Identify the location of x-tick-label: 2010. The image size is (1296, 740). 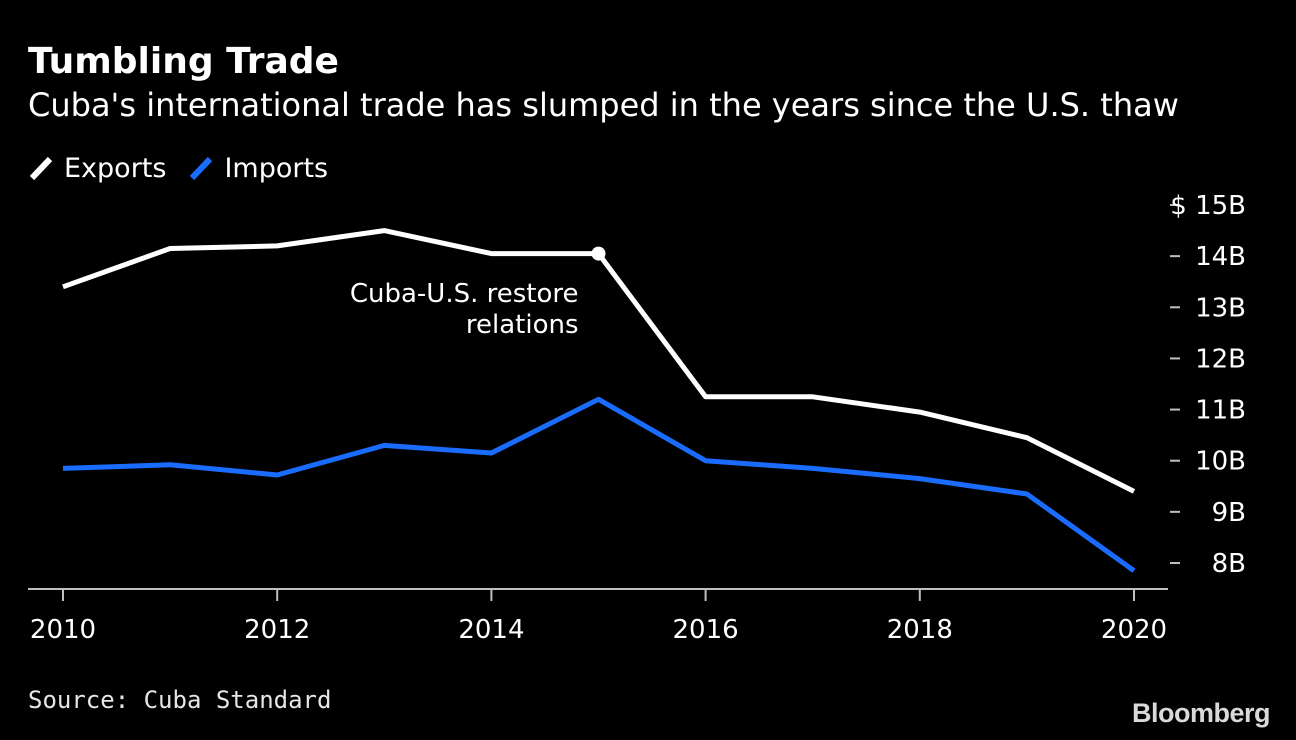
(63, 630).